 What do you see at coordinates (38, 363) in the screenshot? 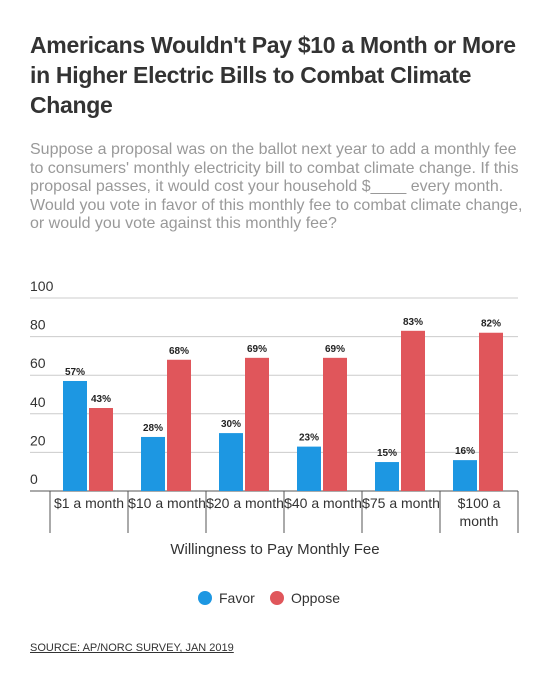
I see `y-tick-label: 60` at bounding box center [38, 363].